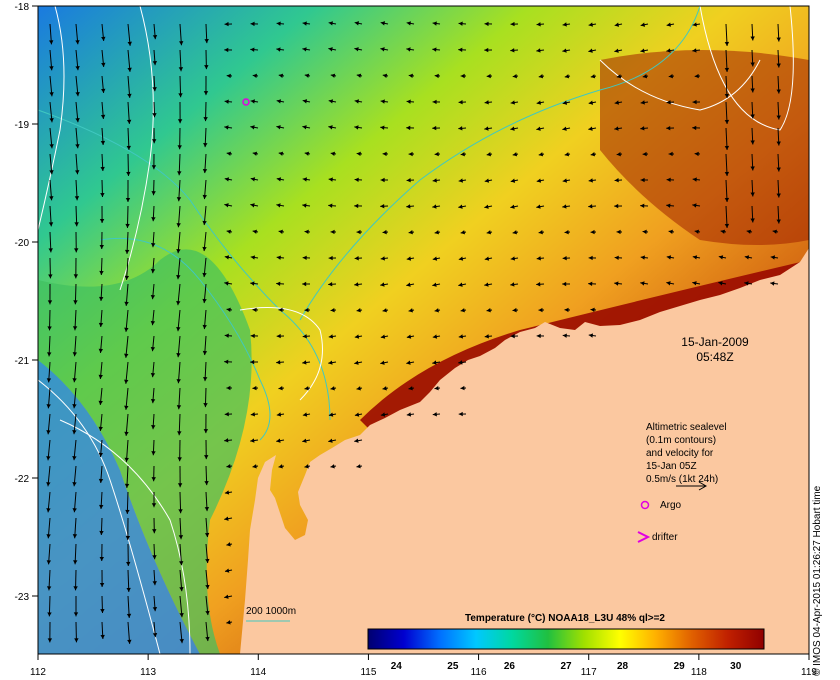 The height and width of the screenshot is (680, 840). What do you see at coordinates (565, 618) in the screenshot?
I see `colorbar-title: Temperature (°C) NOAA18_L3U 48% ql>=2` at bounding box center [565, 618].